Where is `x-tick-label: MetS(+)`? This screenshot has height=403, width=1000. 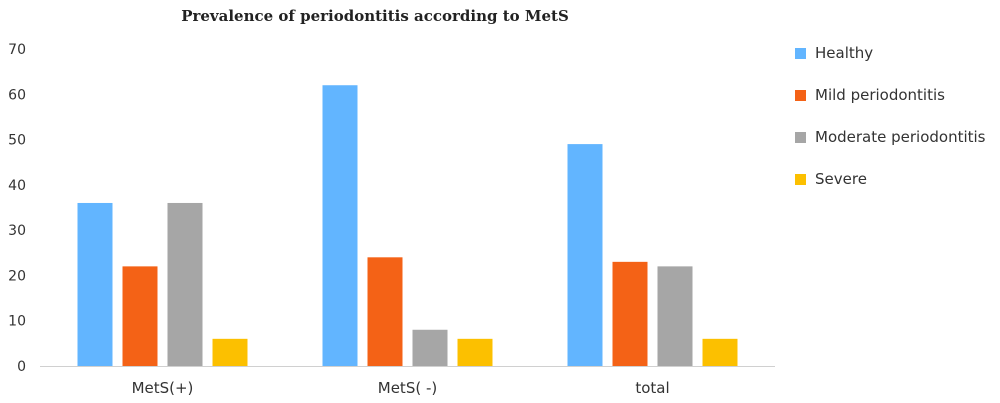 x-tick-label: MetS(+) is located at coordinates (163, 388).